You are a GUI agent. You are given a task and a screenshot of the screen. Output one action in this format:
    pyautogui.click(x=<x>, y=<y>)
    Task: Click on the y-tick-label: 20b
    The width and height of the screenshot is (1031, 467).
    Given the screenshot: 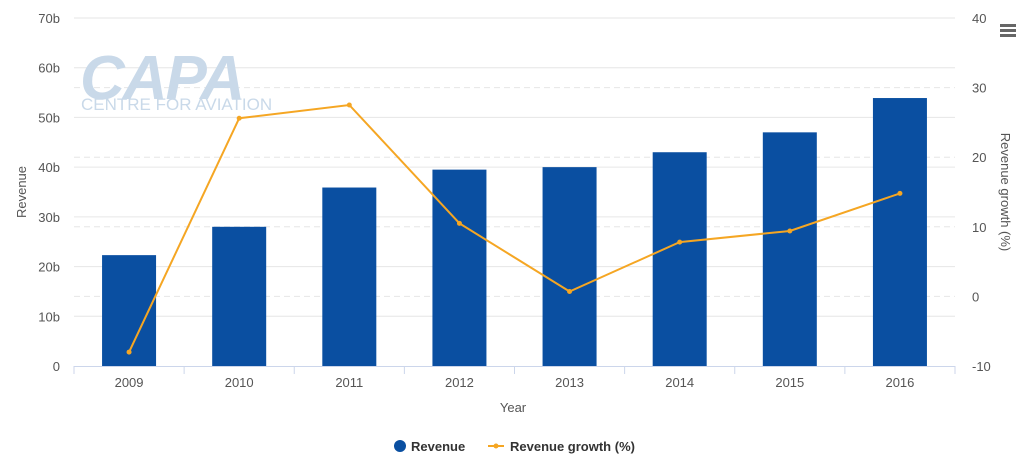 What is the action you would take?
    pyautogui.click(x=49, y=267)
    